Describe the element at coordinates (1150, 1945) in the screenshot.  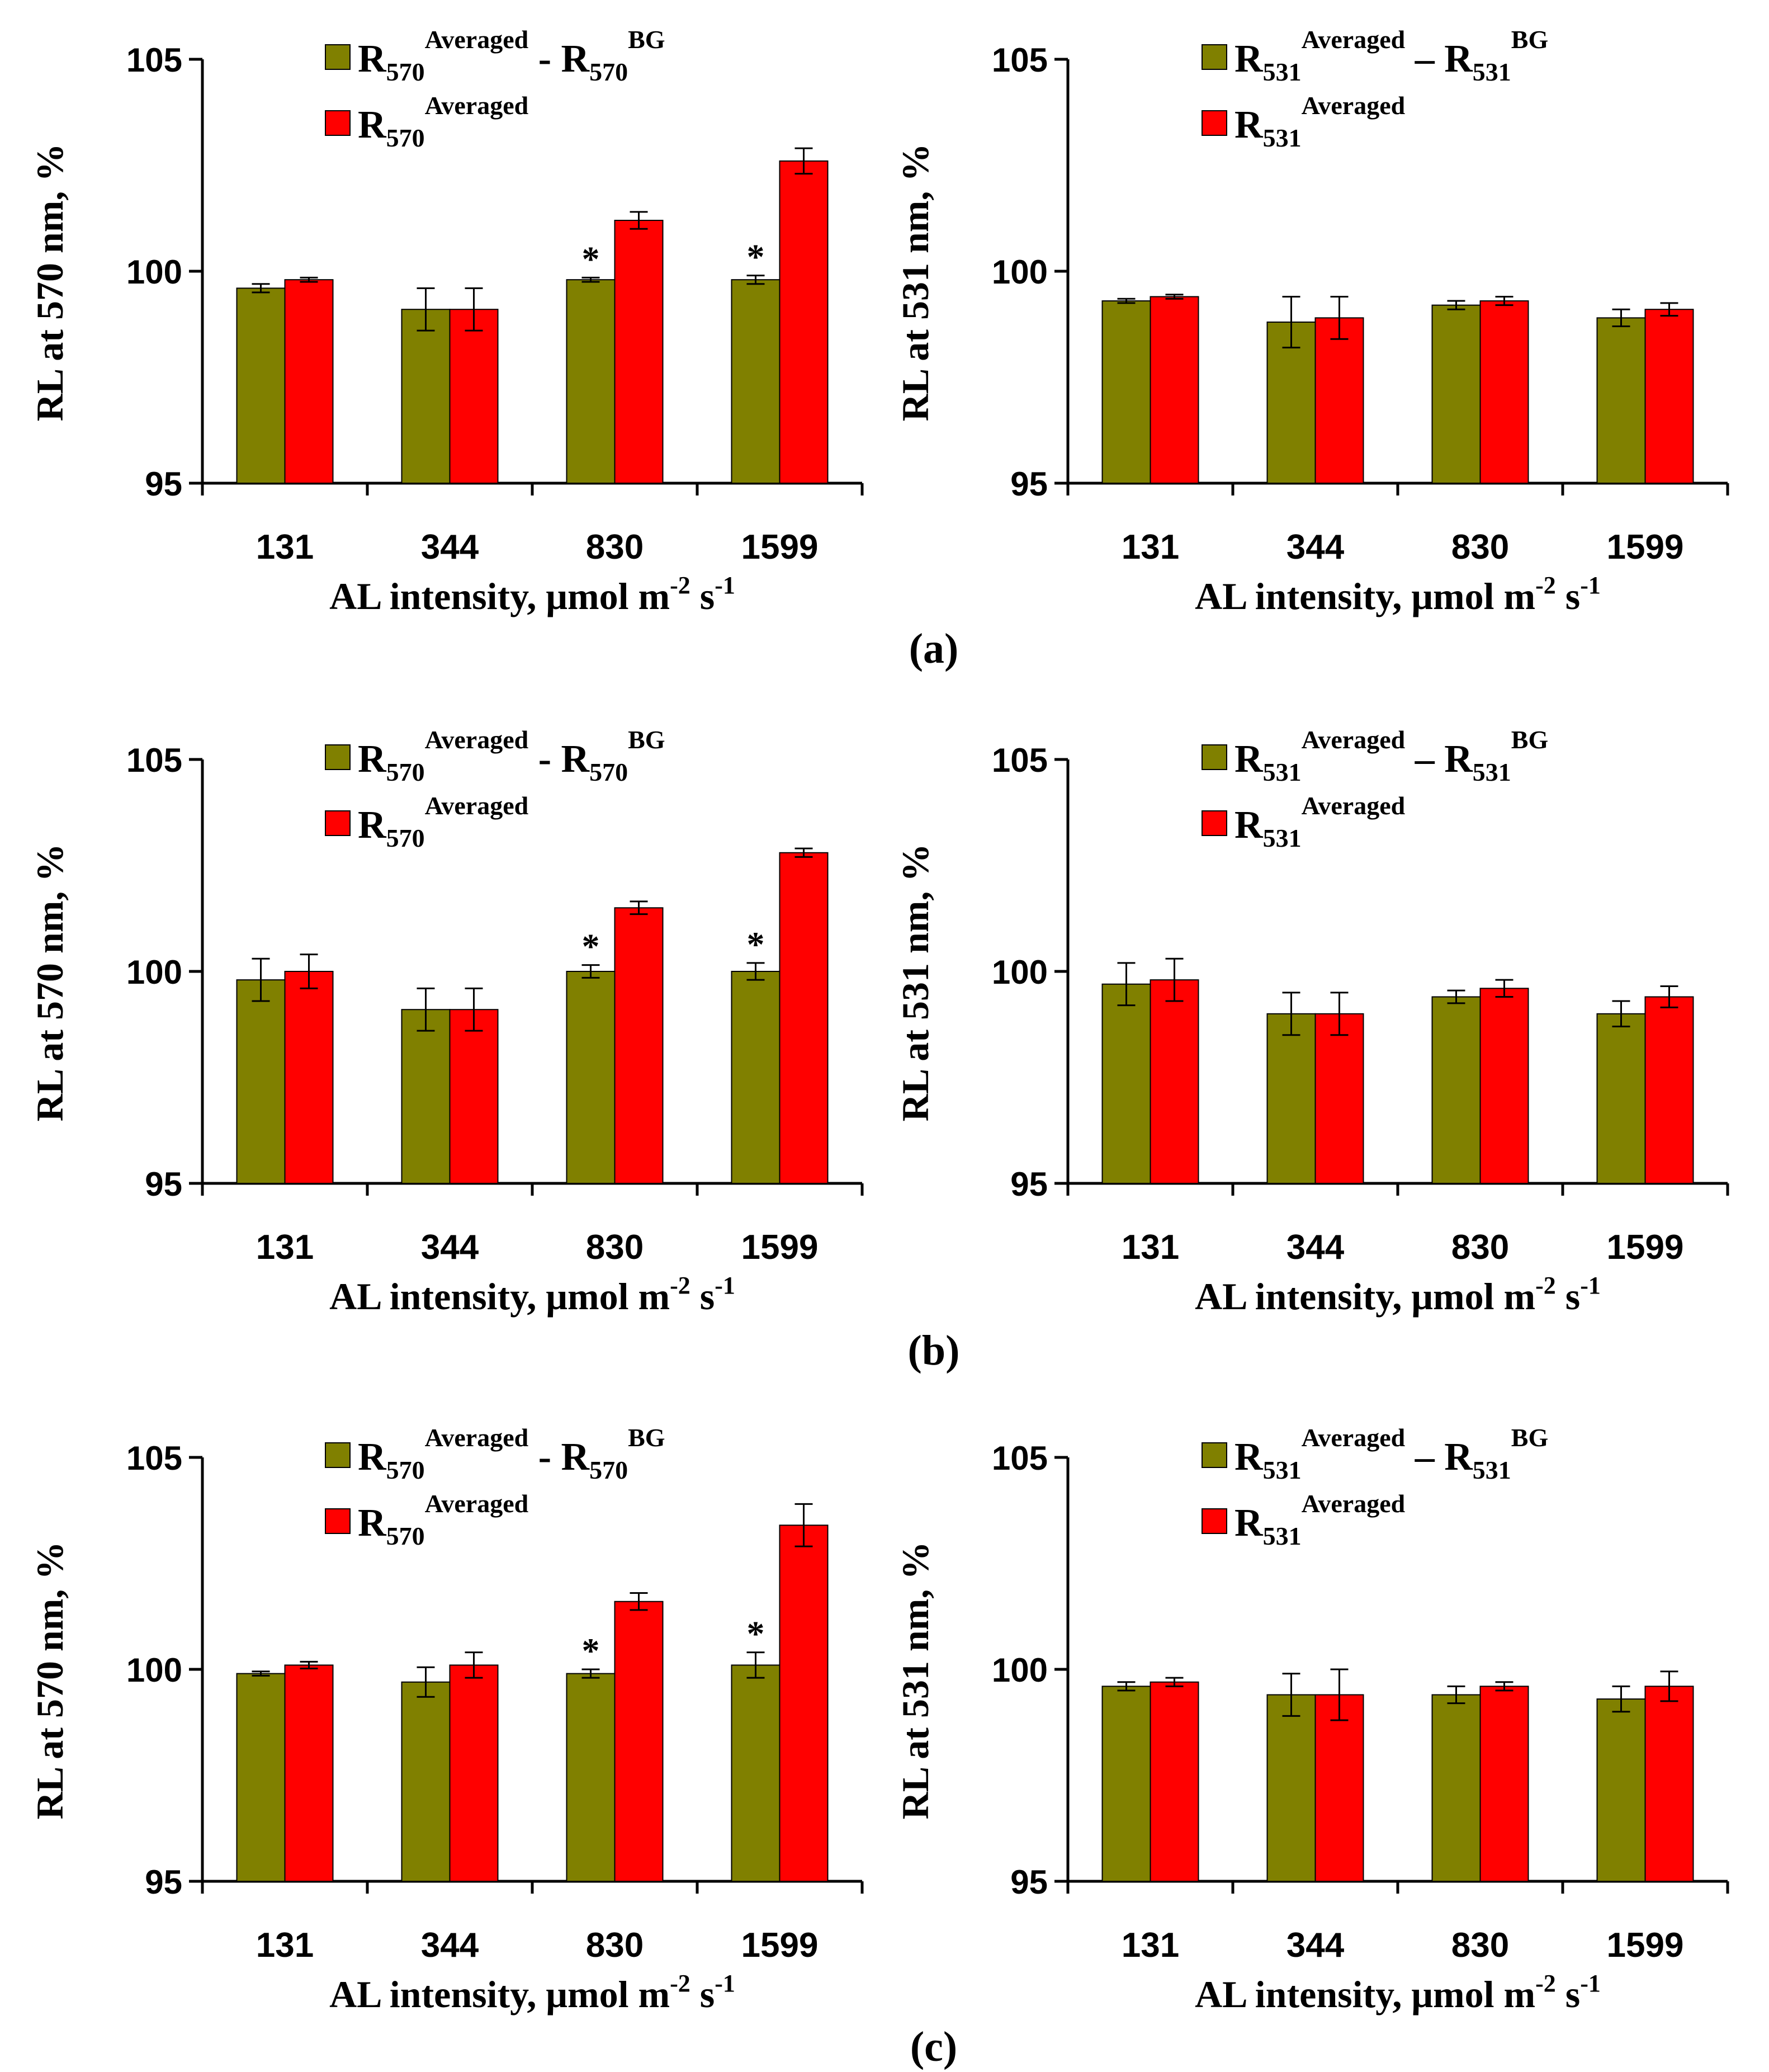
I see `x-tick-label: 131` at that location.